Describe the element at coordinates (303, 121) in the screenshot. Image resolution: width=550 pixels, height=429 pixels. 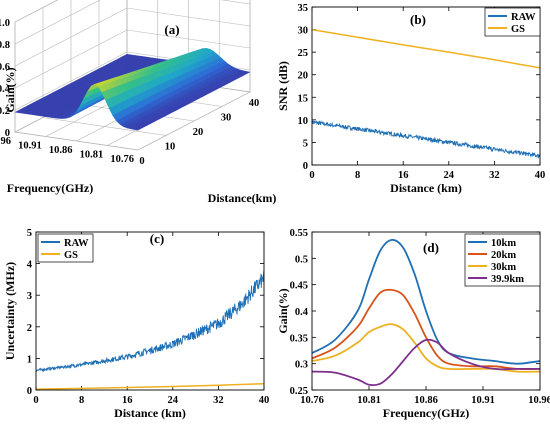
I see `y-tick-label: 10` at that location.